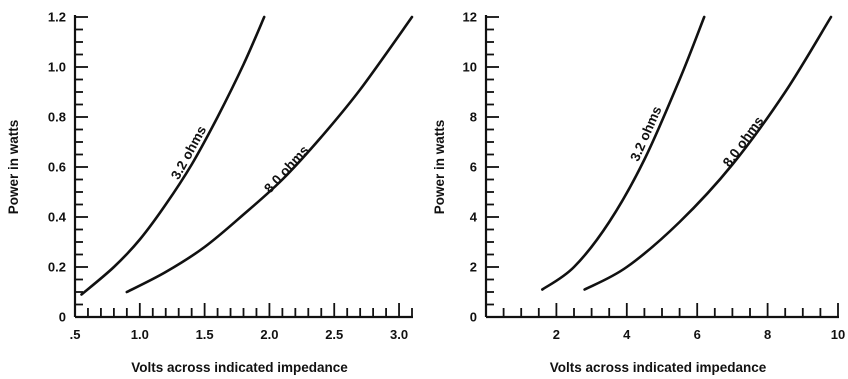 Image resolution: width=848 pixels, height=379 pixels. I want to click on x-tick-label: 8, so click(767, 334).